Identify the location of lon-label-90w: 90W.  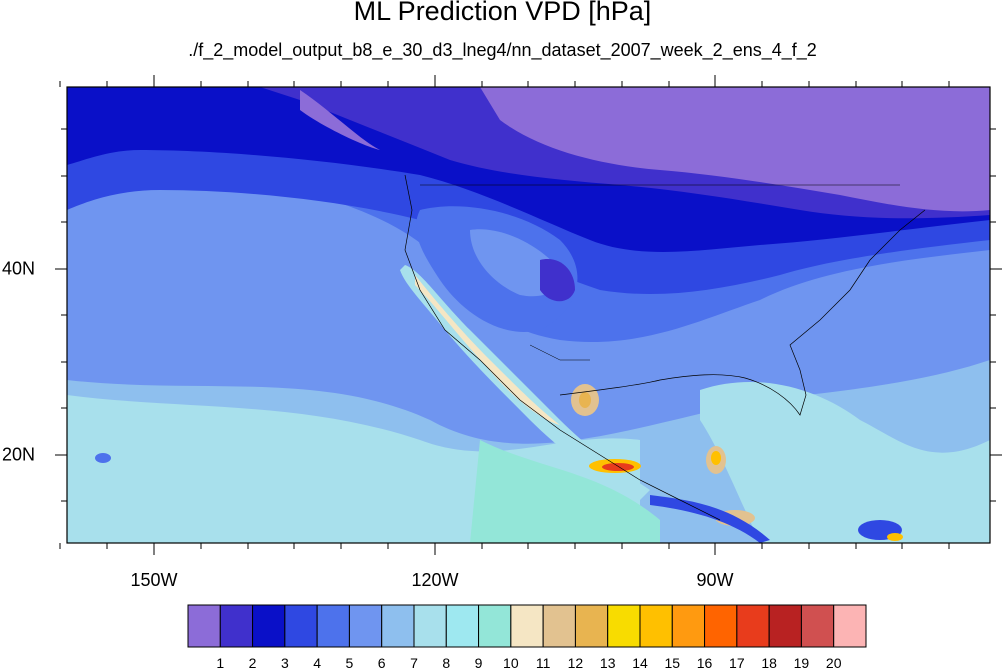
(715, 580).